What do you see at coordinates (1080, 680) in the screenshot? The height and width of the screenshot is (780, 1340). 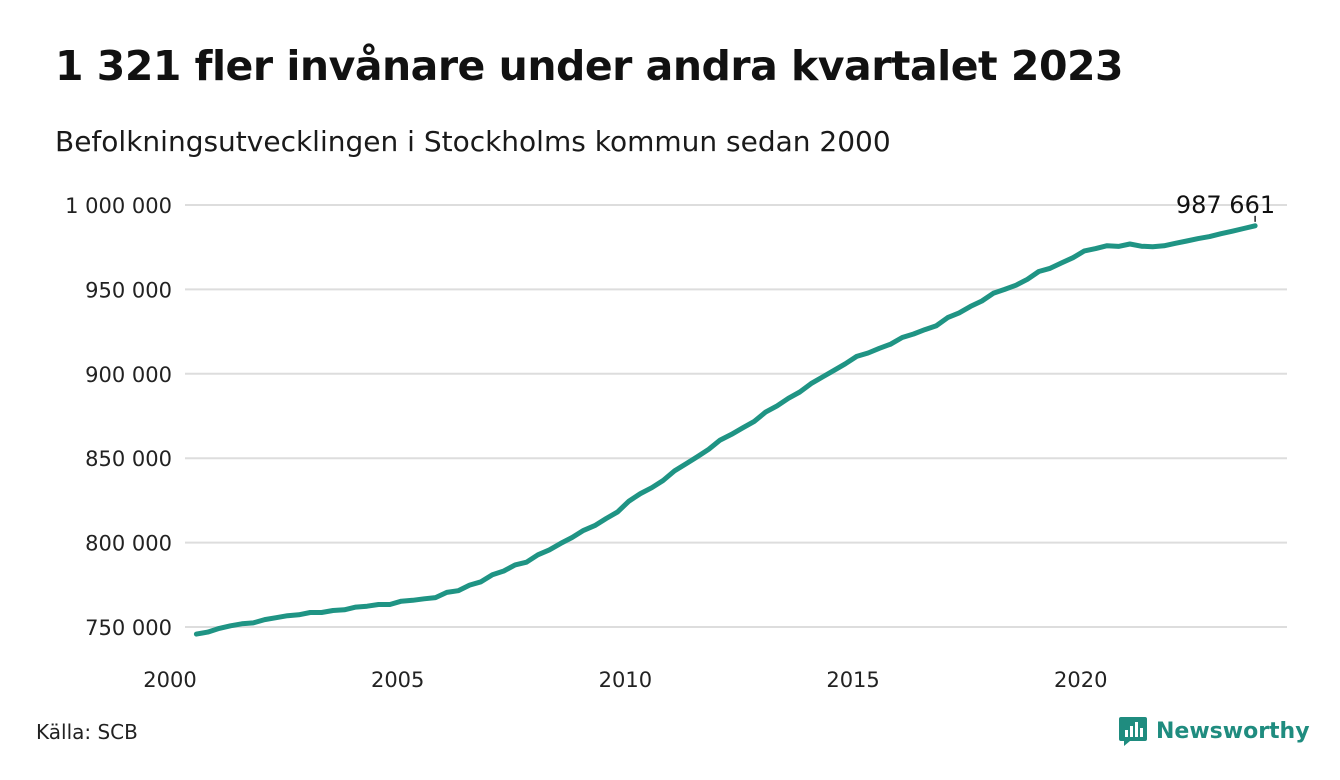 I see `x-tick-label: 2020` at bounding box center [1080, 680].